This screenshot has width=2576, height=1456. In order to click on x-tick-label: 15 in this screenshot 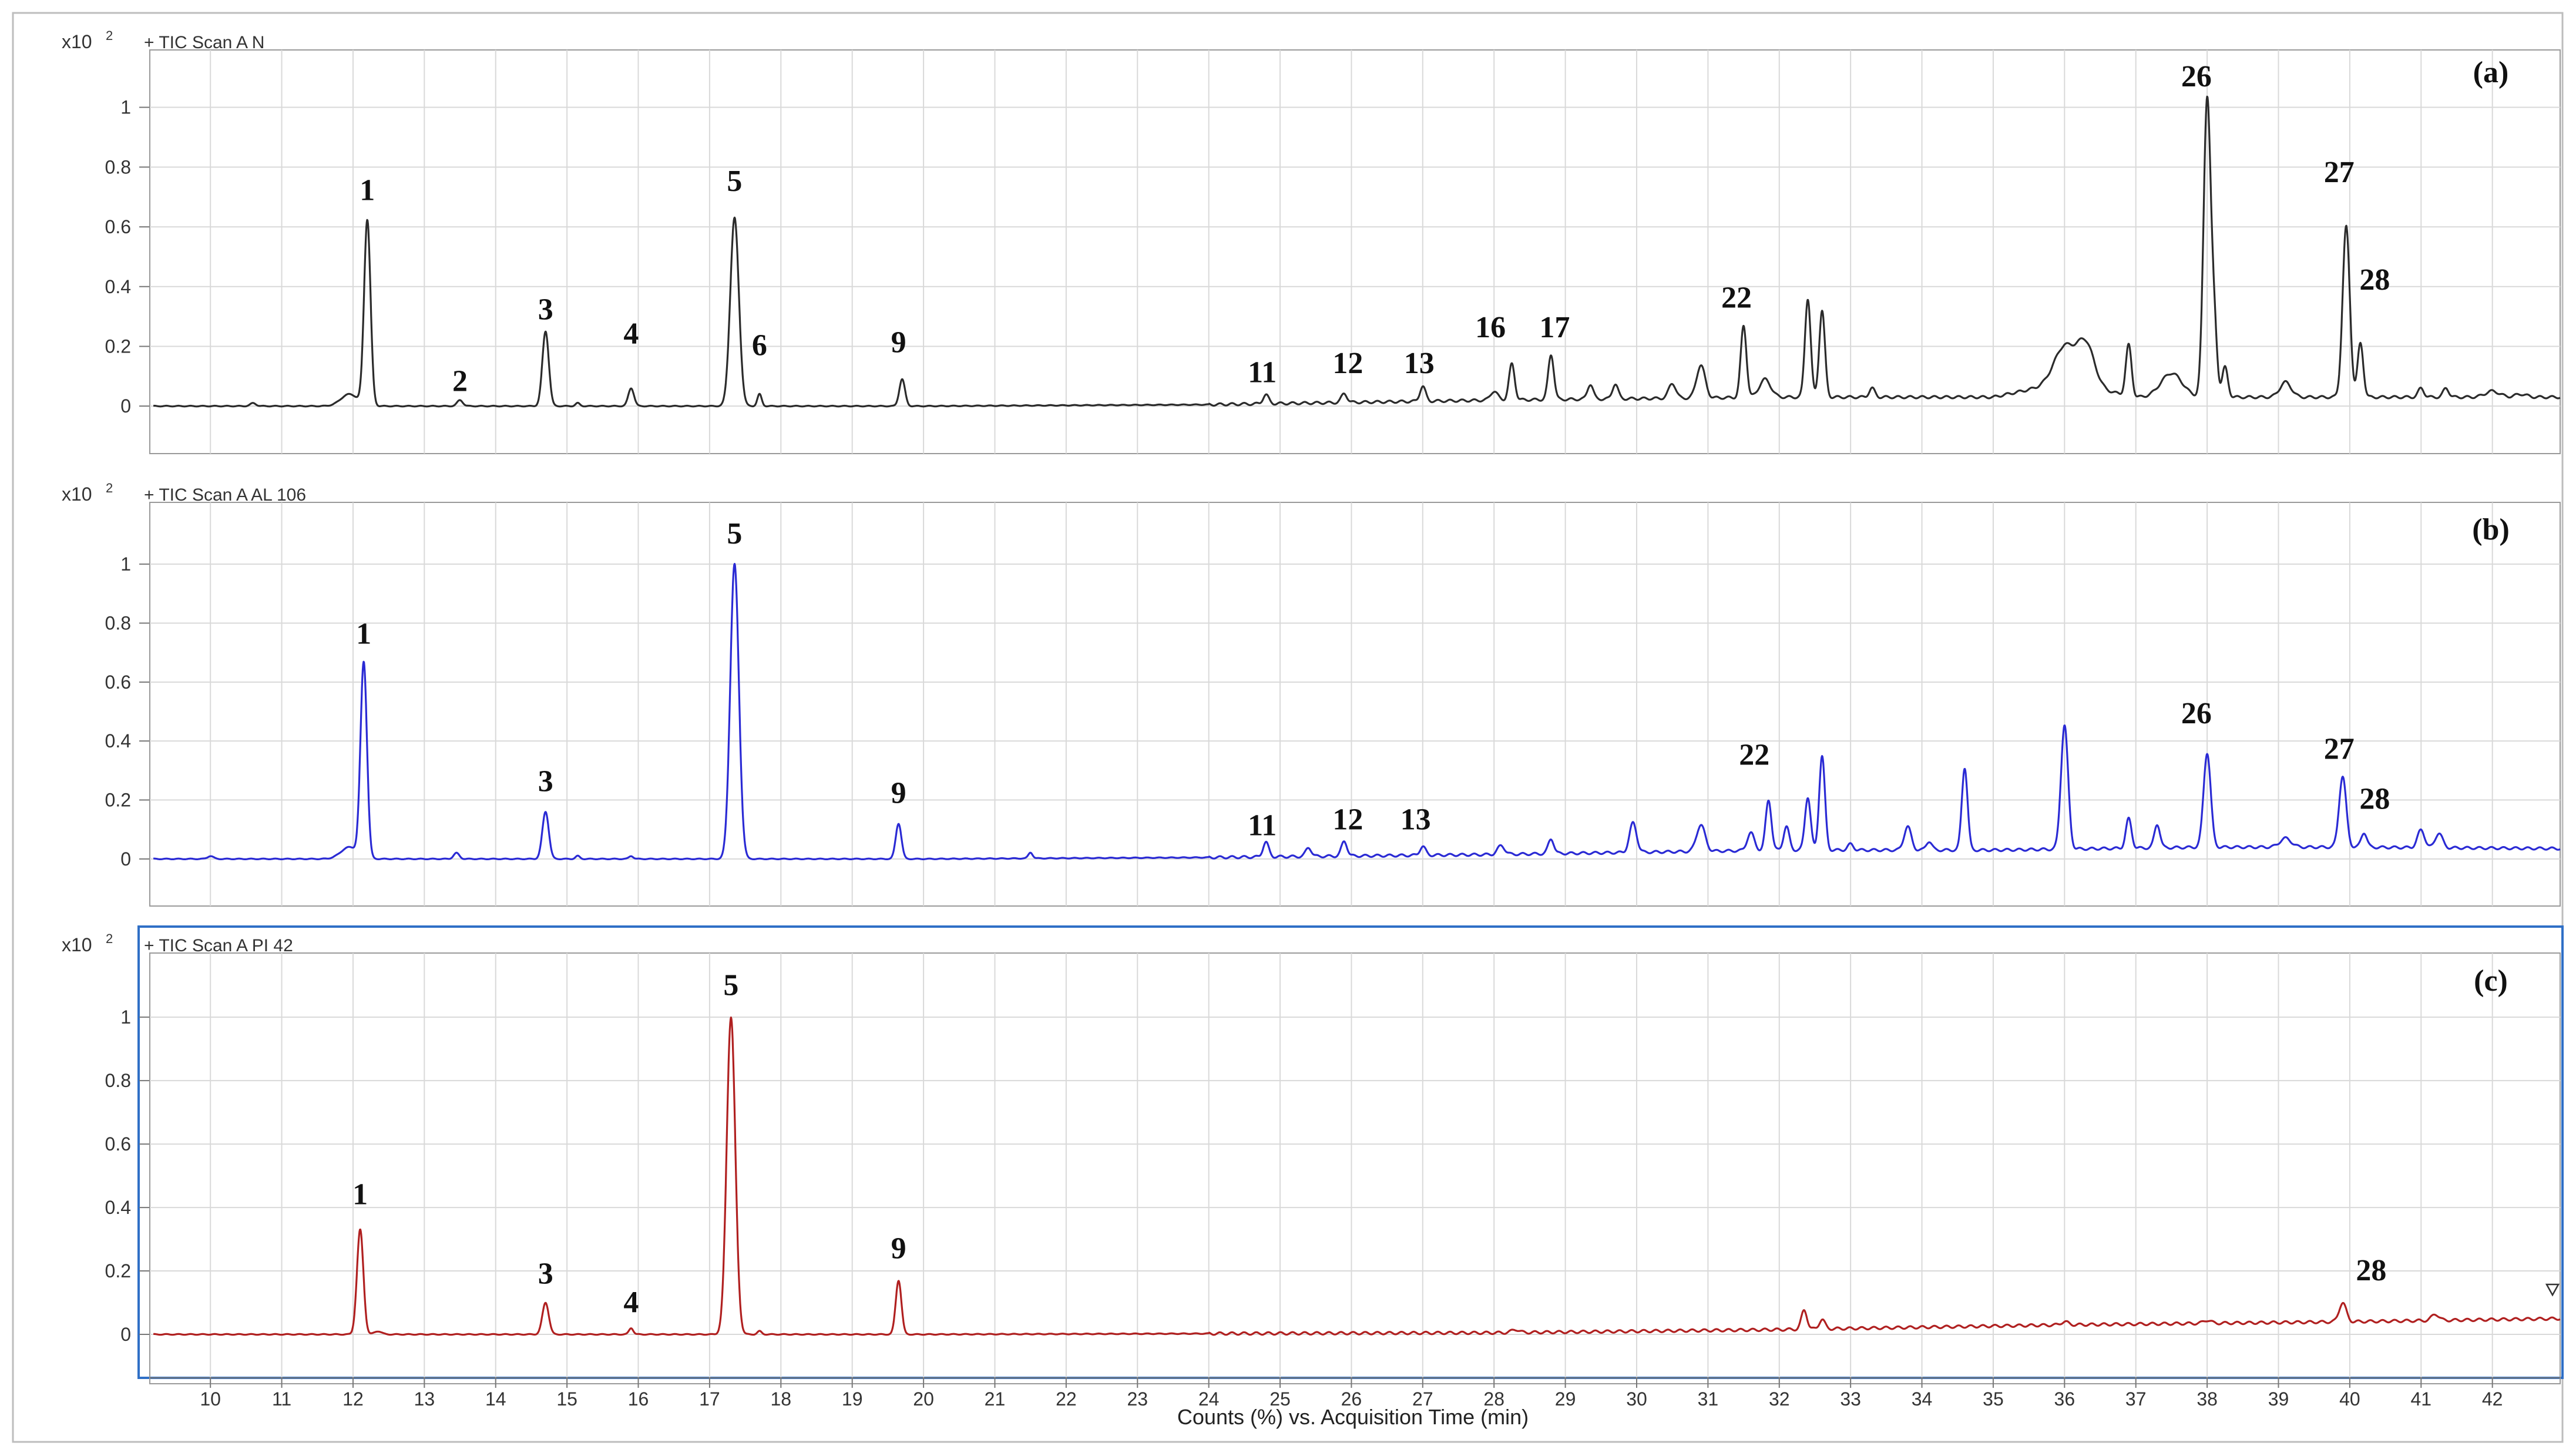, I will do `click(566, 1399)`.